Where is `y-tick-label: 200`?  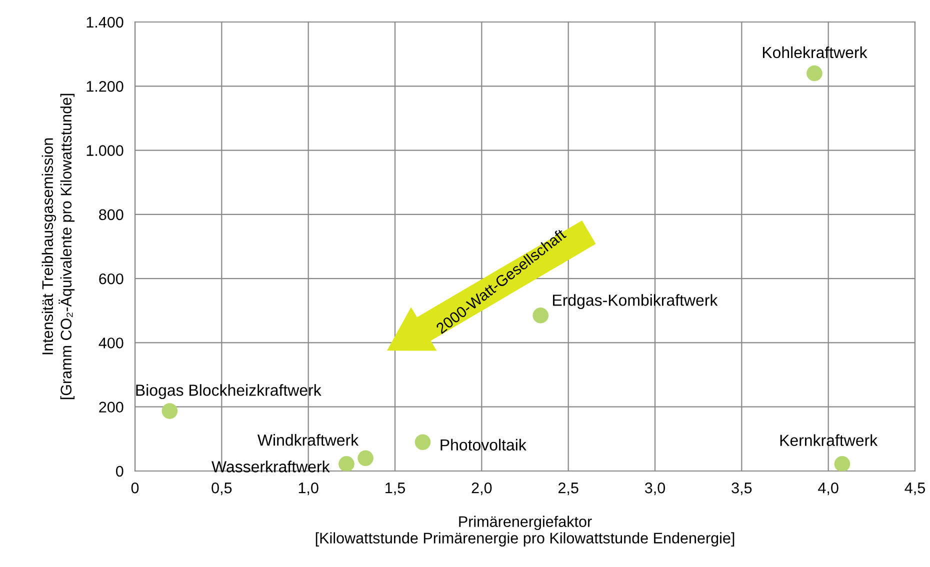
y-tick-label: 200 is located at coordinates (111, 407).